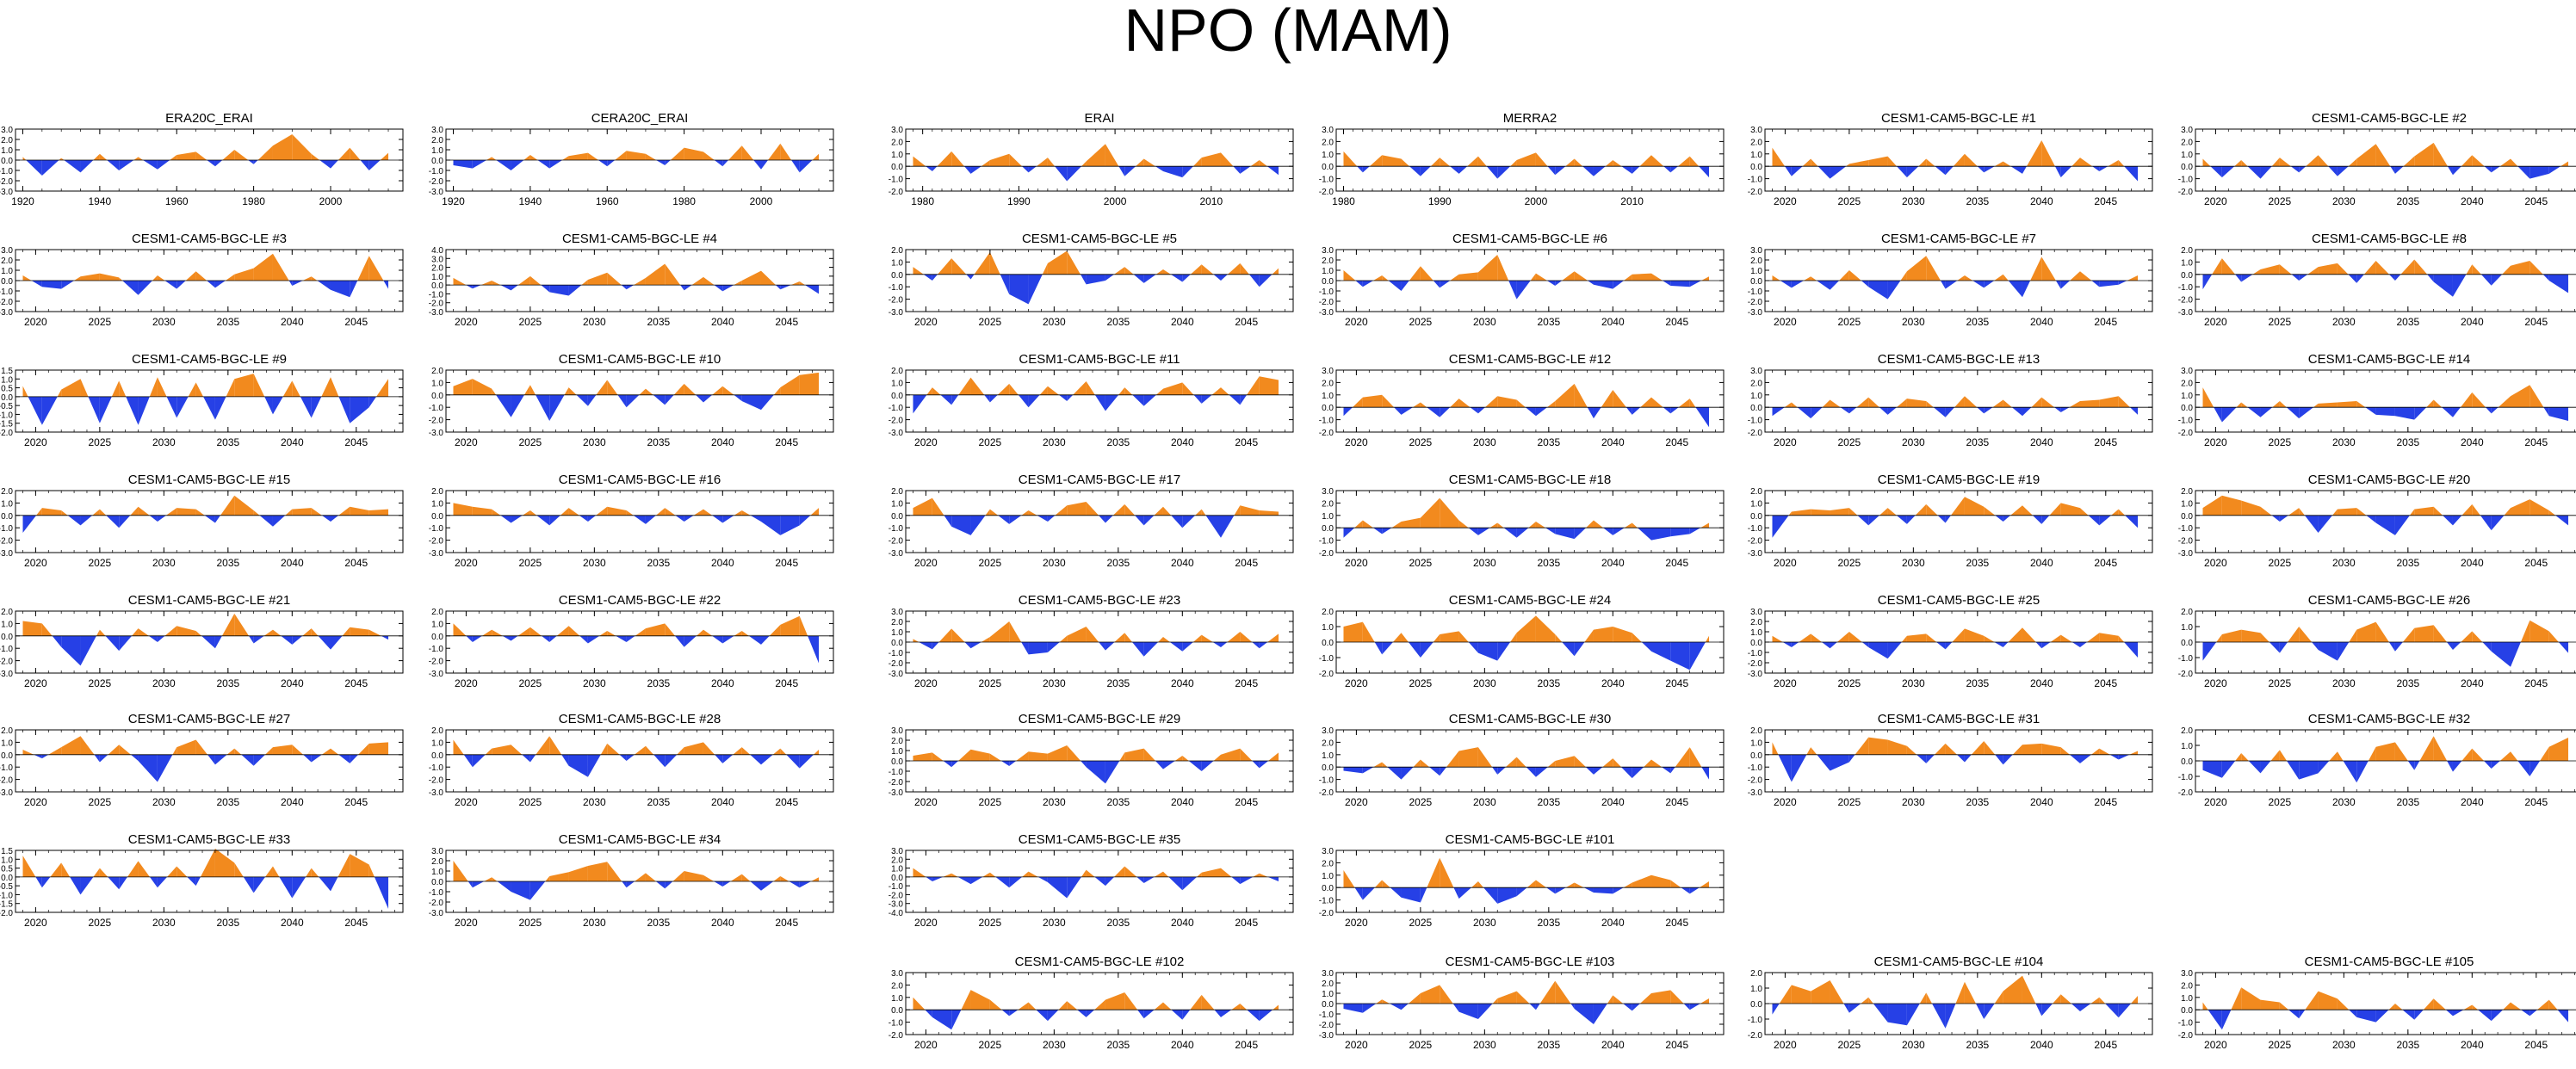 This screenshot has height=1069, width=2576. I want to click on plot-frame, so click(210, 401).